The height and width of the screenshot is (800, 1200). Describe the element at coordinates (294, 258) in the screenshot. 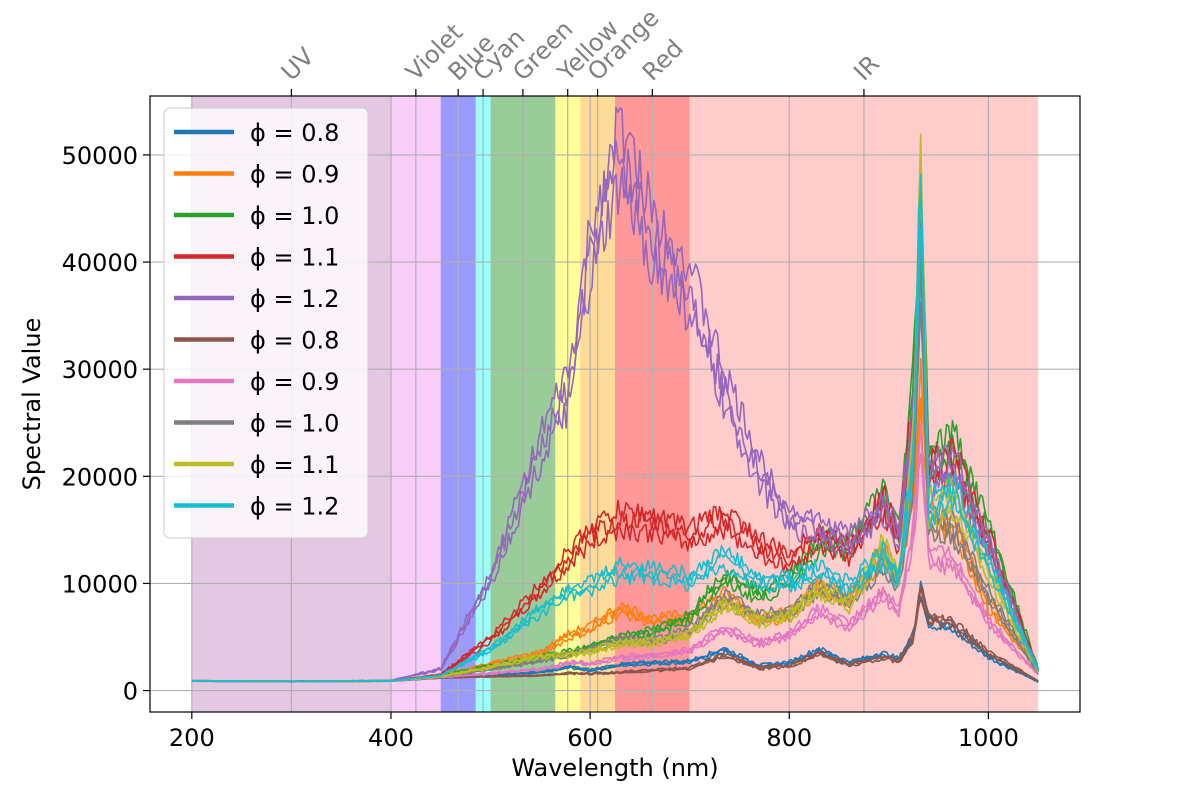

I see `legend-entry-4: ϕ = 1.1` at that location.